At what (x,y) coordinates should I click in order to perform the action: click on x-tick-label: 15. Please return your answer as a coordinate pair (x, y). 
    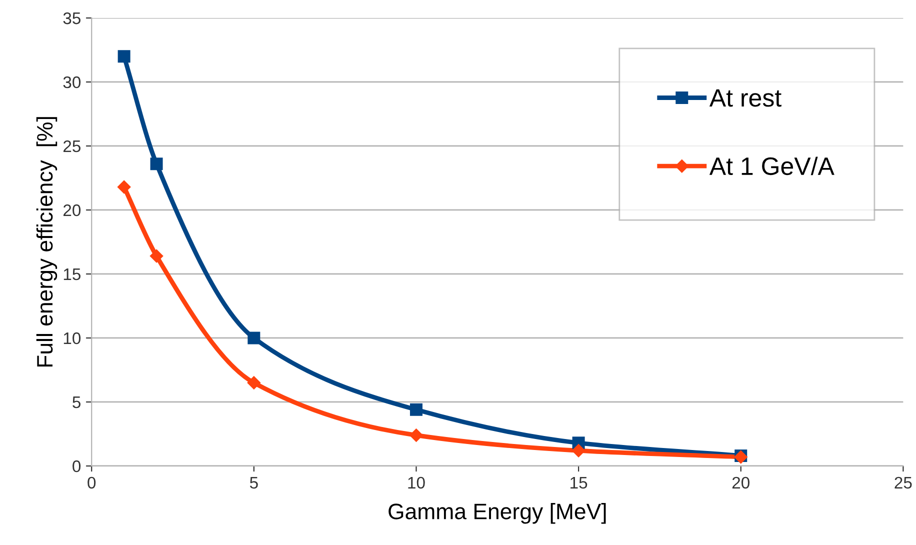
    Looking at the image, I should click on (579, 483).